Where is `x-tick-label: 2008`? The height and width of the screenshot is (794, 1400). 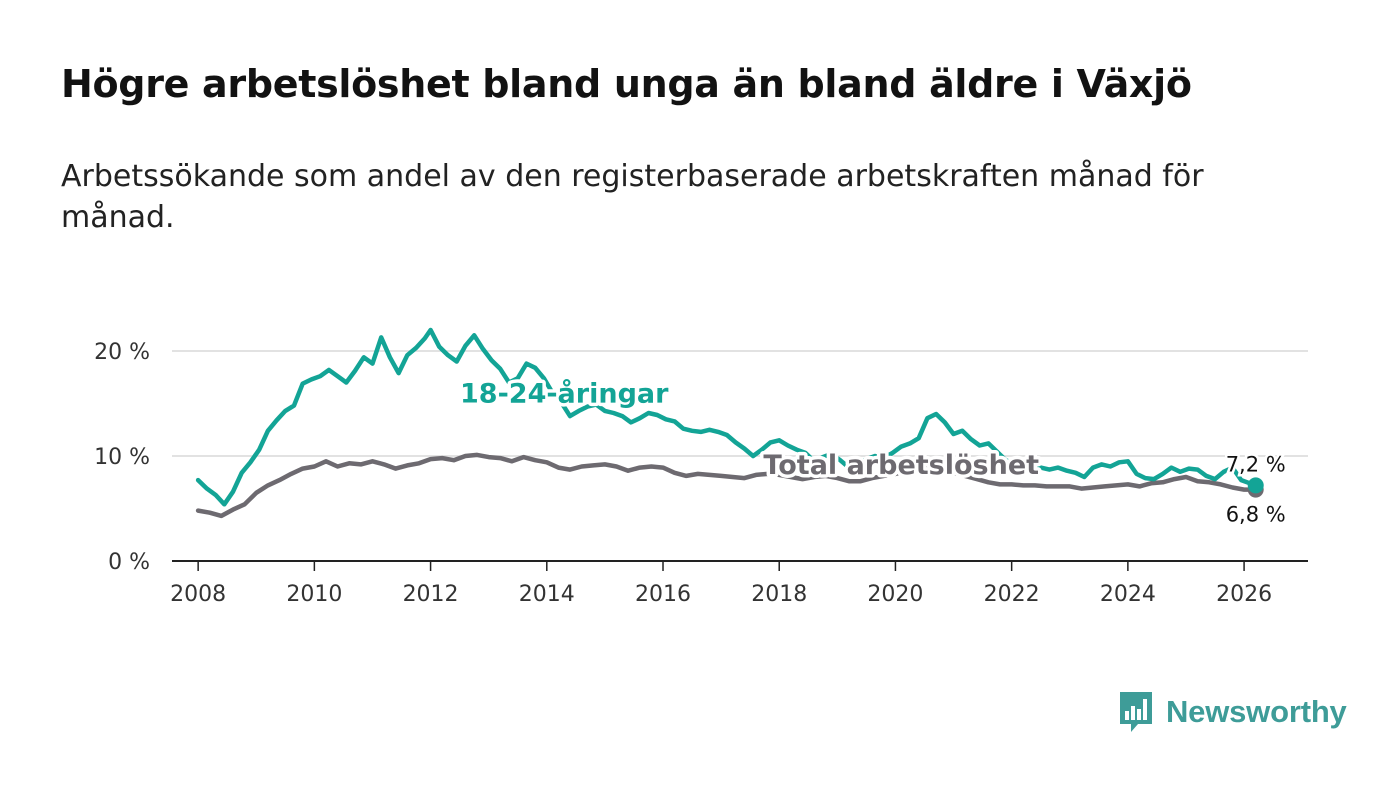
x-tick-label: 2008 is located at coordinates (198, 594).